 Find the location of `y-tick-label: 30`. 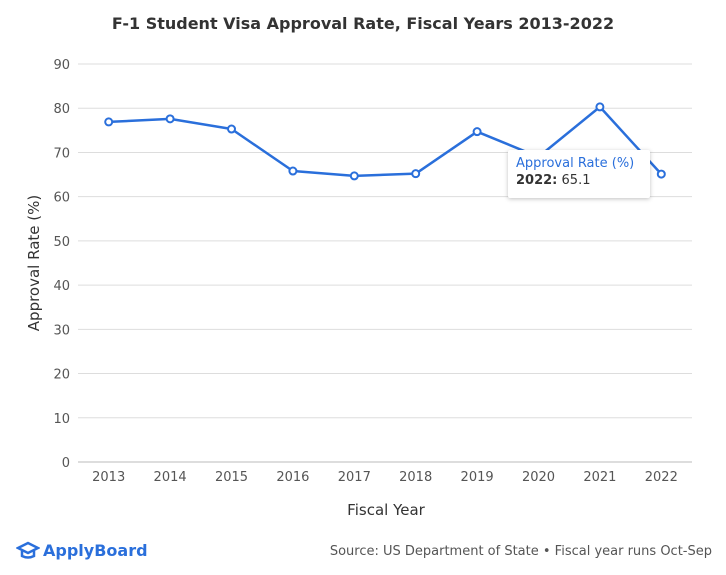

y-tick-label: 30 is located at coordinates (61, 330).